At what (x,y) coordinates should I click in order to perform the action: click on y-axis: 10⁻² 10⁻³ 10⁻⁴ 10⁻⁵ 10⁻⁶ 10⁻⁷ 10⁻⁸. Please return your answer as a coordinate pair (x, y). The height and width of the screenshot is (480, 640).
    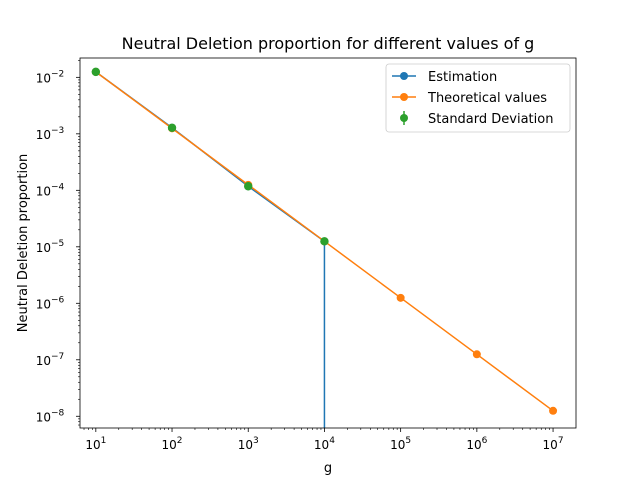
    Looking at the image, I should click on (58, 243).